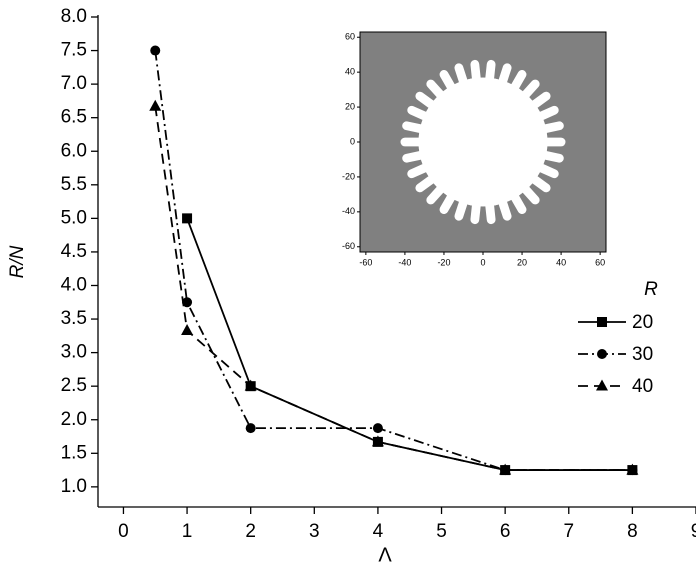  Describe the element at coordinates (74, 50) in the screenshot. I see `y-tick-label: 7.5` at that location.